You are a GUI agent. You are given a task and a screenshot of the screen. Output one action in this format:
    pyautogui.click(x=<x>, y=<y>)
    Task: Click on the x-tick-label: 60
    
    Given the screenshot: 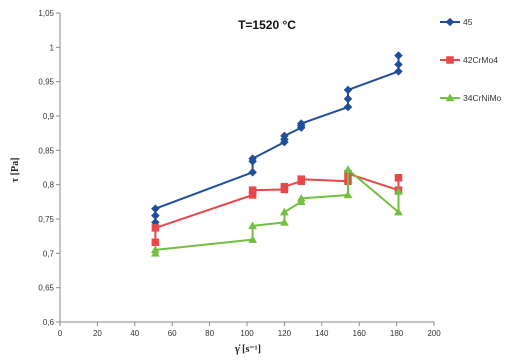 What is the action you would take?
    pyautogui.click(x=172, y=333)
    